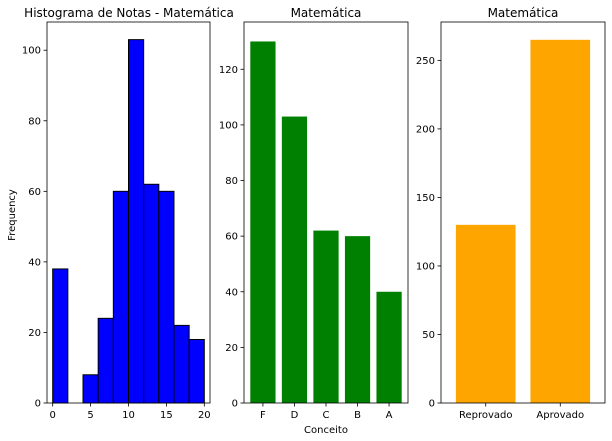  Describe the element at coordinates (326, 13) in the screenshot. I see `concept-chart-title: Matemática` at that location.